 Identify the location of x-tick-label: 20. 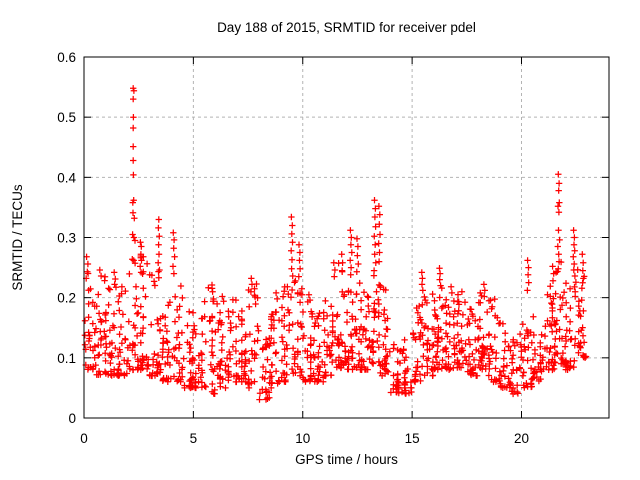
(521, 438).